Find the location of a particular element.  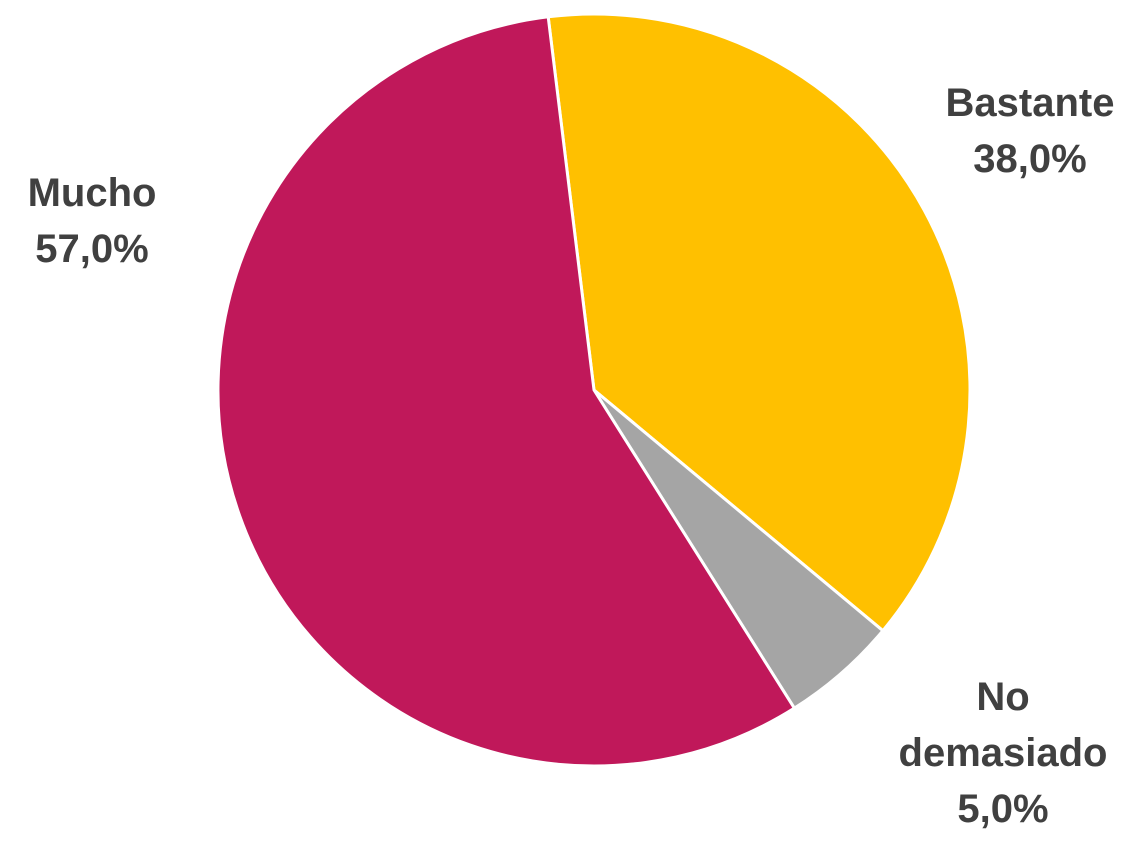

pie-value-label: 38,0% is located at coordinates (1029, 159).